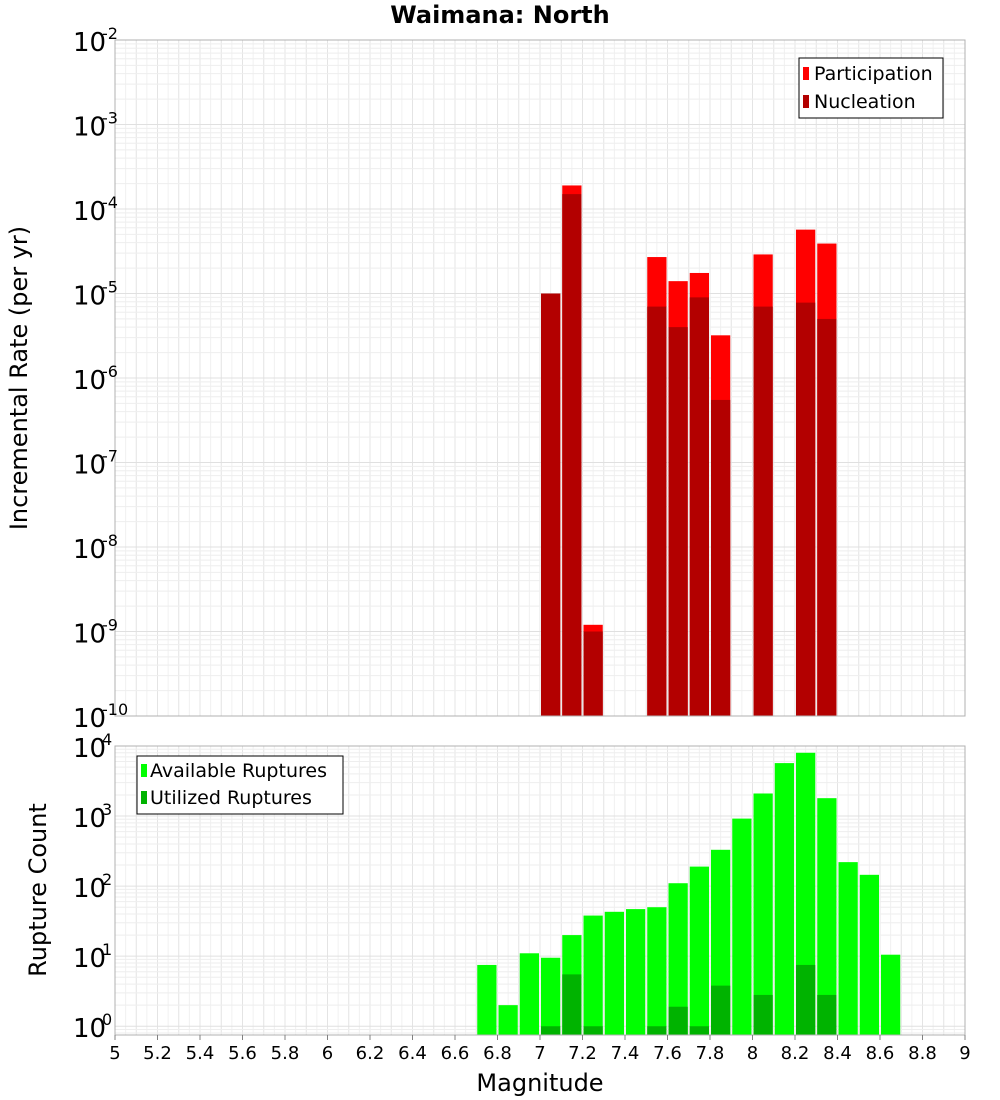  Describe the element at coordinates (370, 1053) in the screenshot. I see `x-tick-label: 6.2` at that location.